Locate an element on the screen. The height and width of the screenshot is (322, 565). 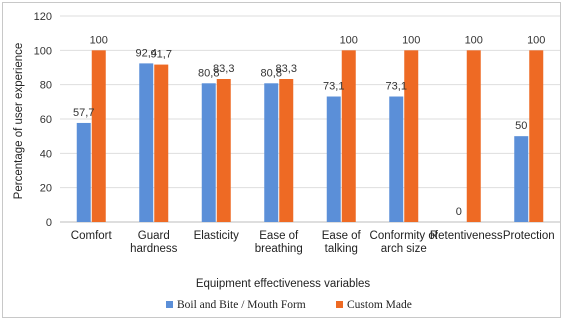
y-axis-ticks: 0 20 40 60 80 100 120 is located at coordinates (43, 120).